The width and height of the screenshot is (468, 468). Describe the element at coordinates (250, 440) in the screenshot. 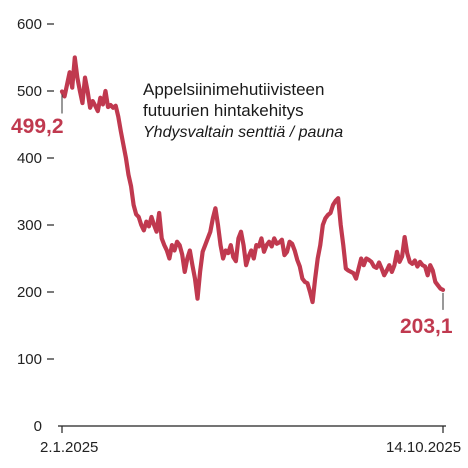

I see `x-axis: 2.1.2025 14.10.2025` at that location.